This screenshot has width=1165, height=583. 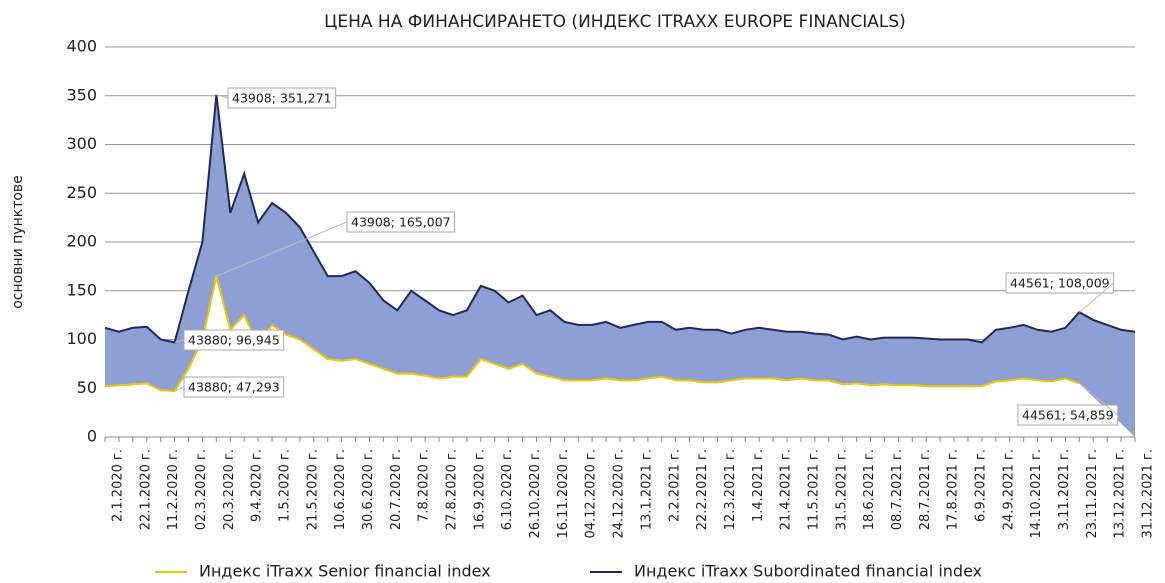 What do you see at coordinates (925, 489) in the screenshot?
I see `x-tick-label: 28.7.2021 г.` at bounding box center [925, 489].